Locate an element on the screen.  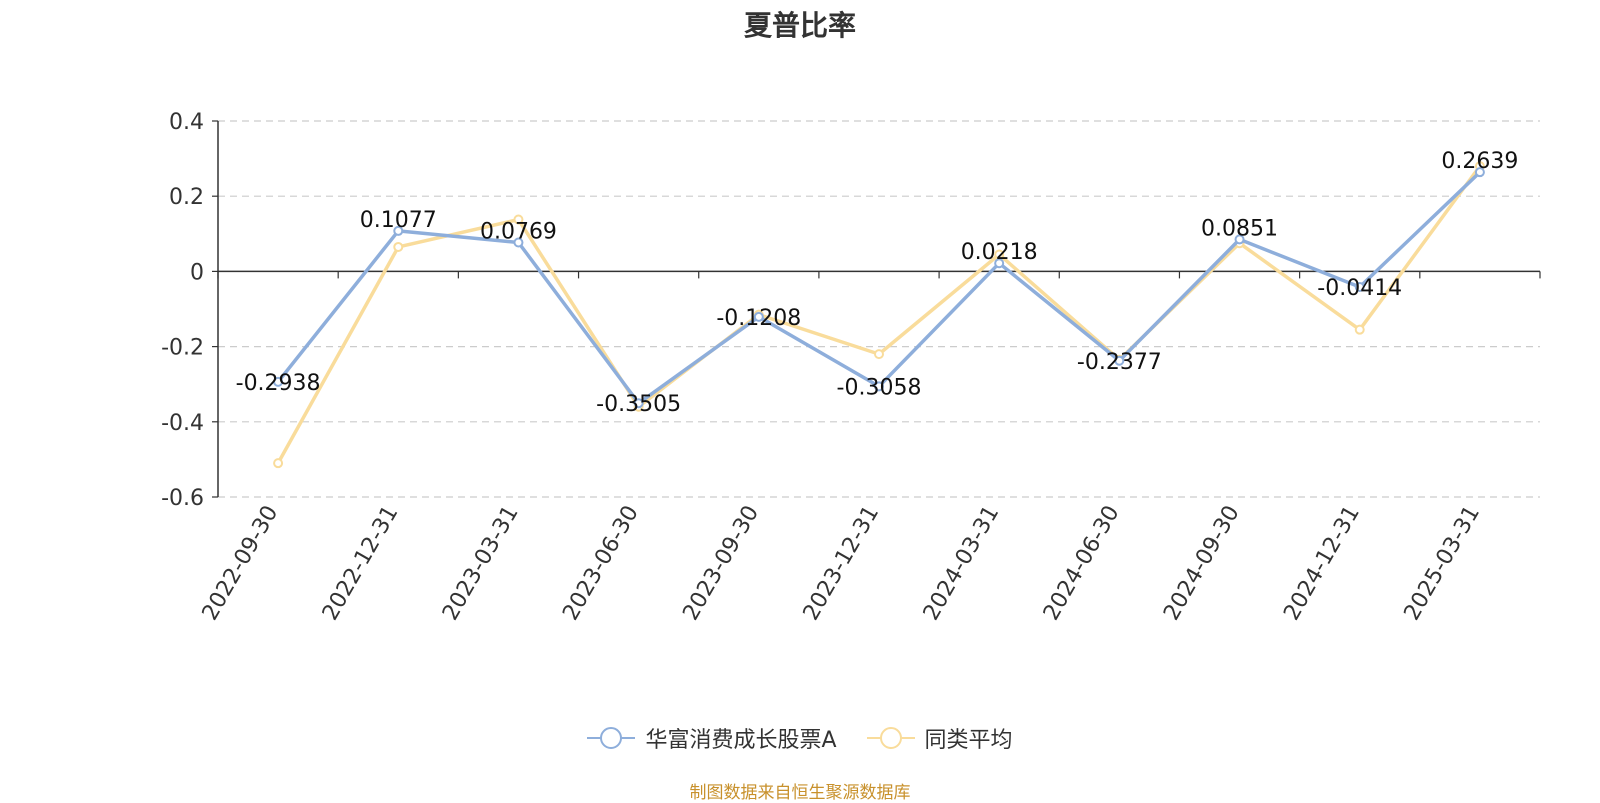
x-tick-label: 2024-06-30 is located at coordinates (1082, 563).